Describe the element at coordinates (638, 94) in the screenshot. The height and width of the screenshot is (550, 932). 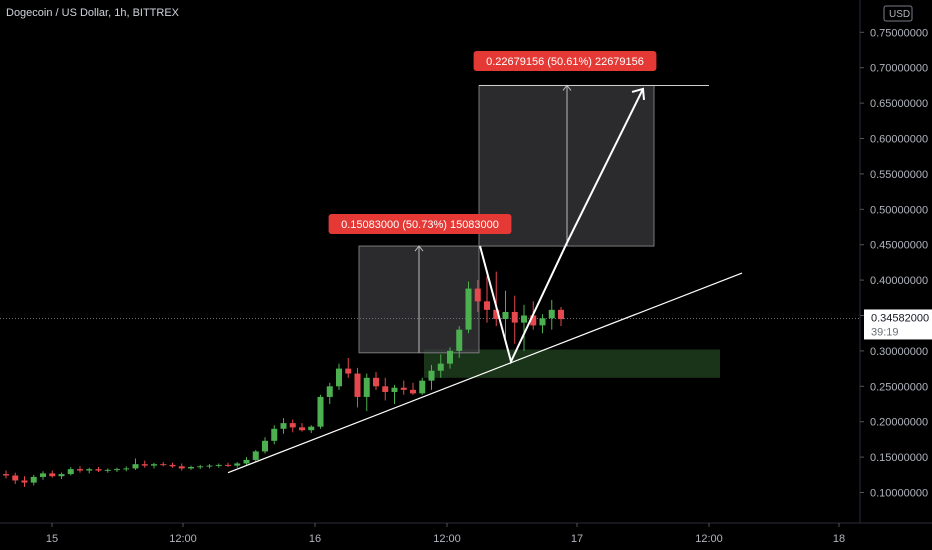
I see `projection-arrowhead` at that location.